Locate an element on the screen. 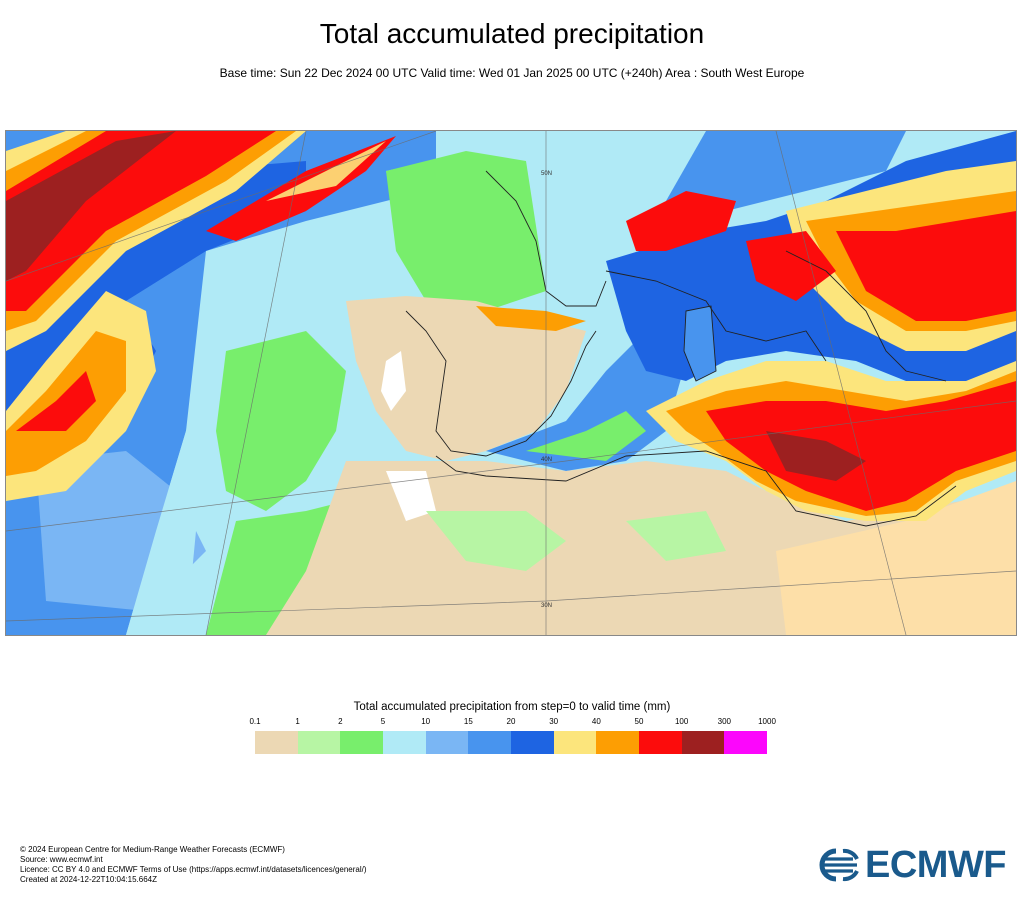 The height and width of the screenshot is (922, 1024). legend-tick-label: 2 is located at coordinates (340, 721).